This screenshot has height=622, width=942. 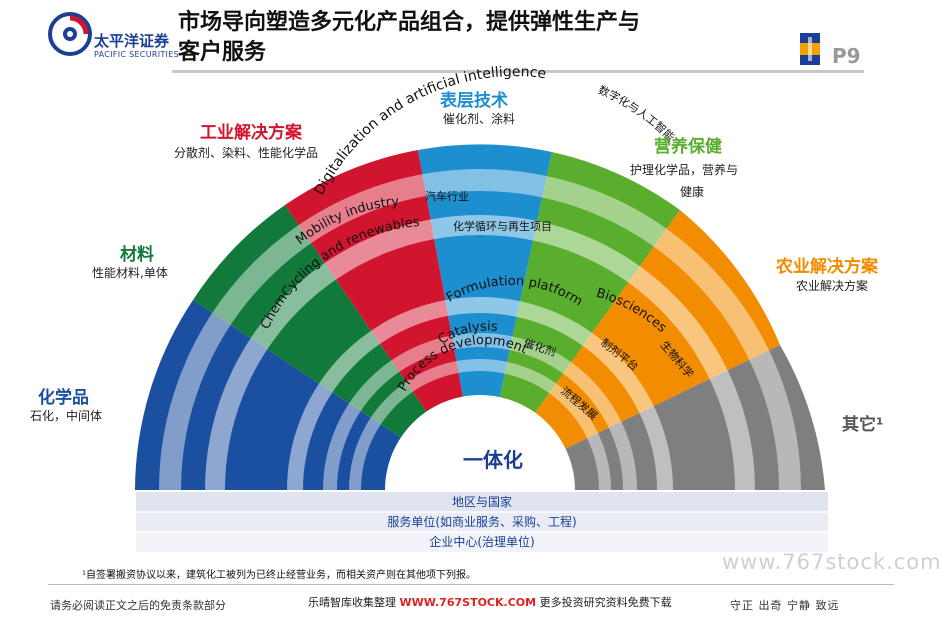 I want to click on pacific-securities-logo-icon, so click(x=70, y=34).